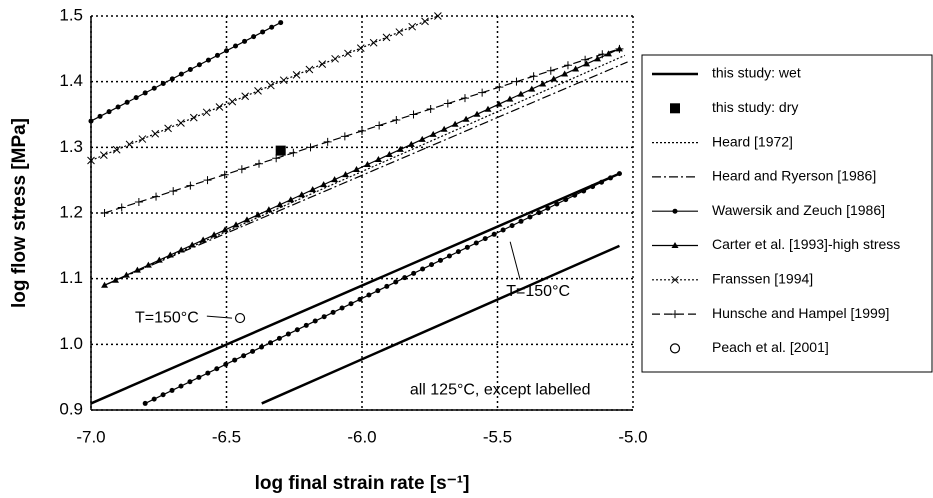 The width and height of the screenshot is (933, 498). What do you see at coordinates (362, 483) in the screenshot?
I see `x-axis-title: log final strain rate [s⁻¹]` at bounding box center [362, 483].